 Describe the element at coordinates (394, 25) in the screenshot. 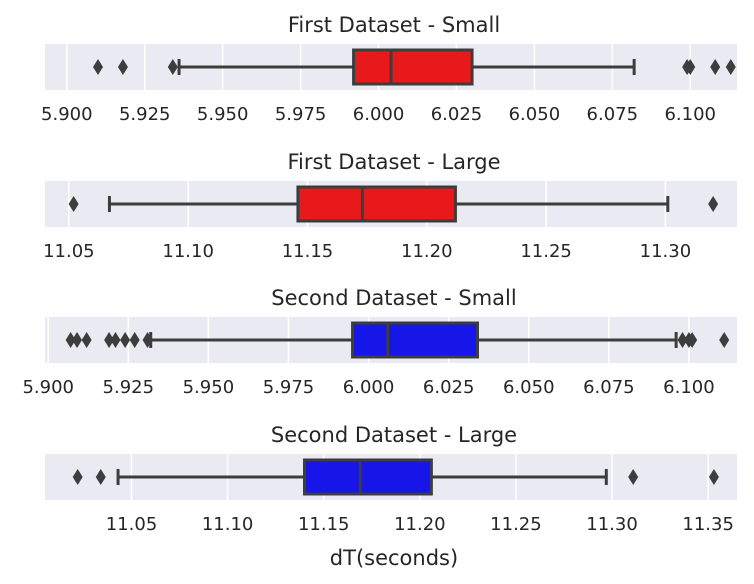

I see `panel-title: First Dataset - Small` at that location.